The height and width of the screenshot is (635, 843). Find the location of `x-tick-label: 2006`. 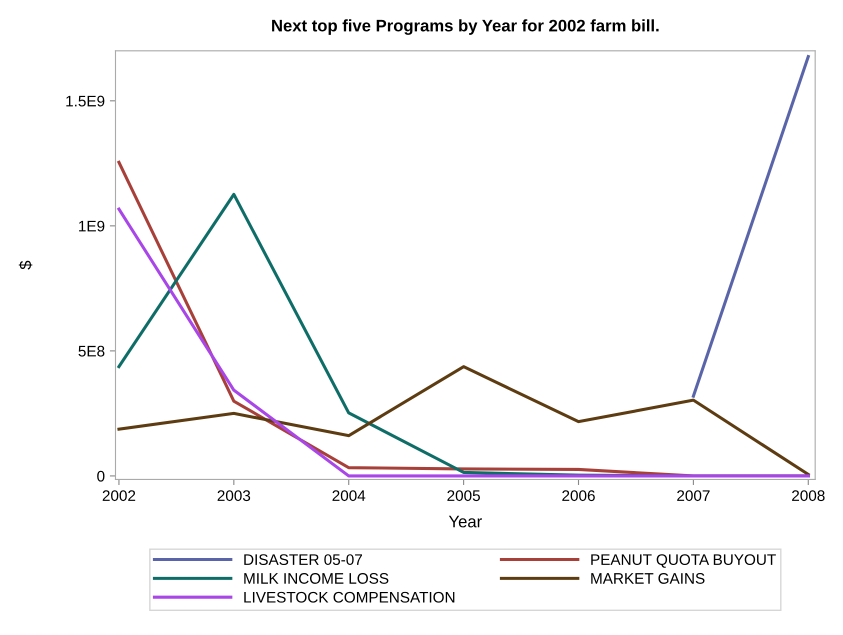

x-tick-label: 2006 is located at coordinates (578, 496).